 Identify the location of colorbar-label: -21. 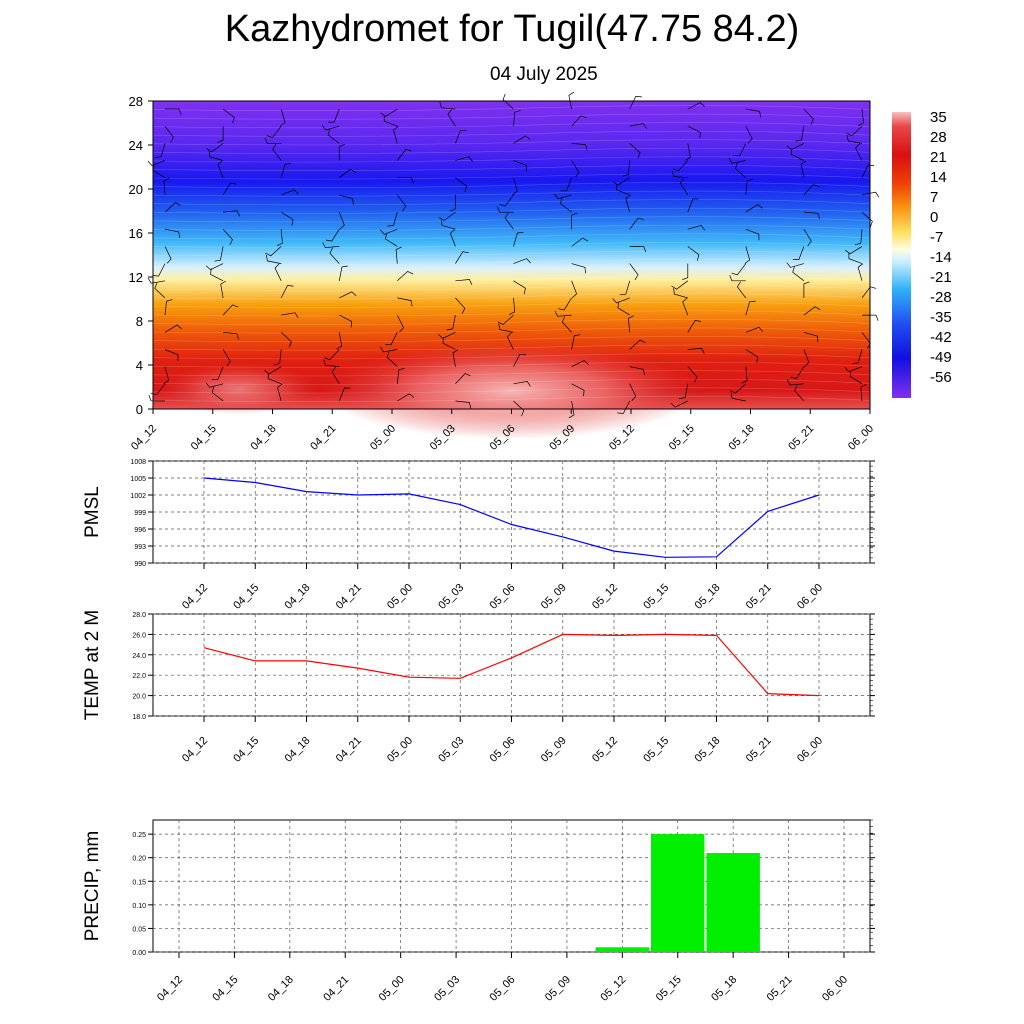
(941, 277).